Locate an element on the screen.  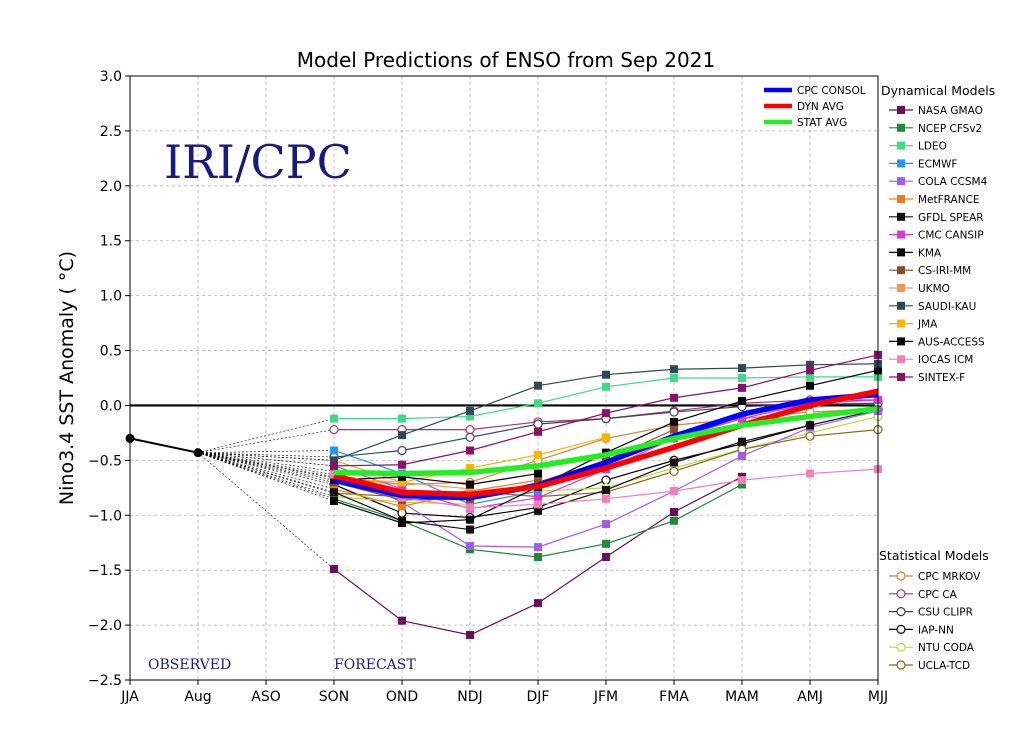
x-tick-label: Aug is located at coordinates (197, 697).